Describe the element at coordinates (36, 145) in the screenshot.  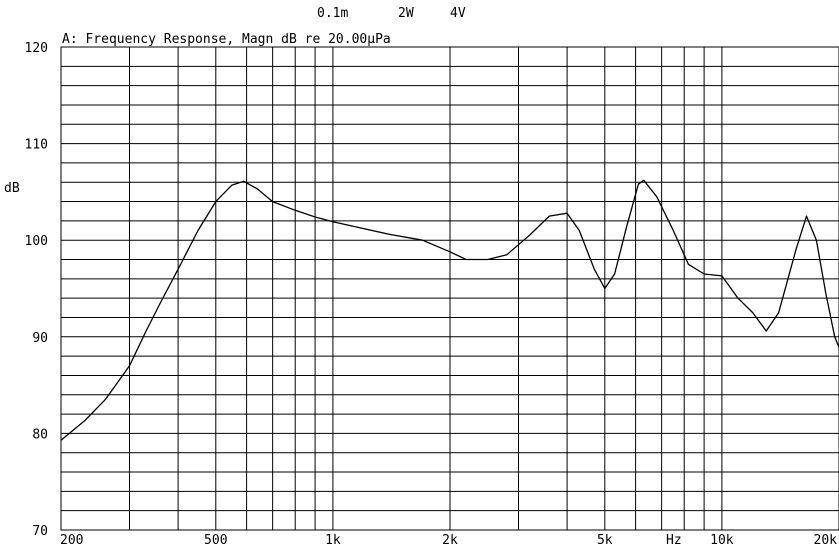
I see `y-tick-label: 110` at that location.